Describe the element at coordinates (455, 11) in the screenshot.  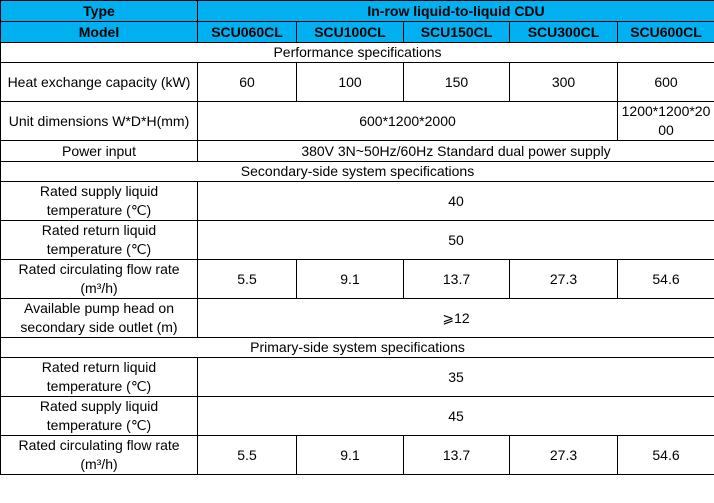
I see `type-value: In-row liquid-to-liquid CDU` at that location.